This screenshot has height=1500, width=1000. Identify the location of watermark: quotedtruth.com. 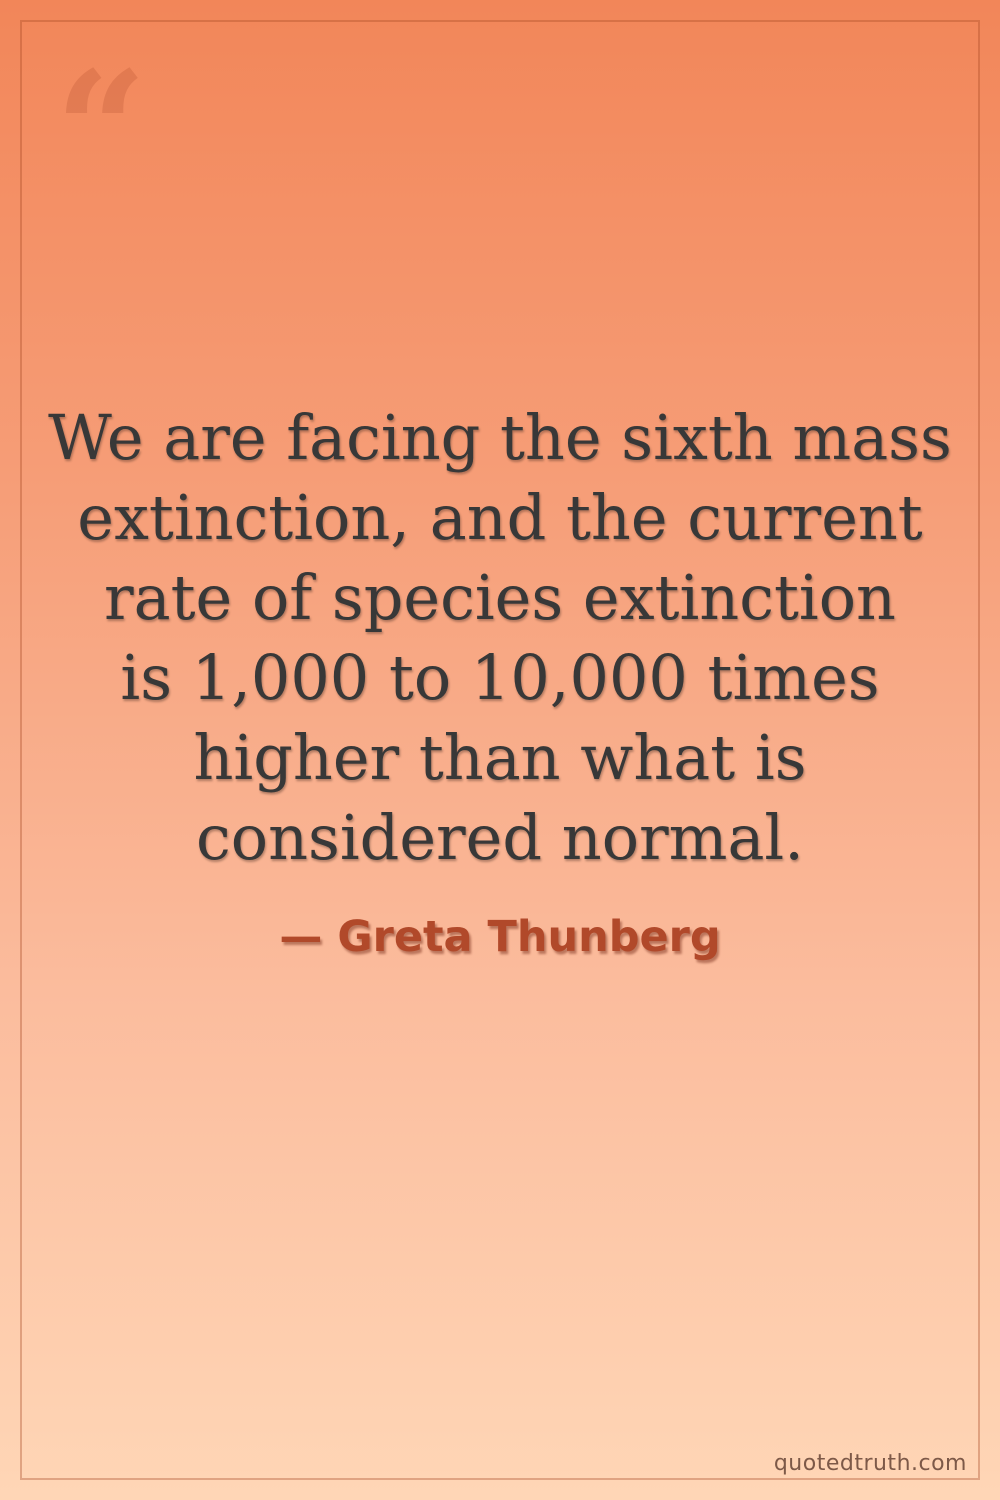
(870, 1463).